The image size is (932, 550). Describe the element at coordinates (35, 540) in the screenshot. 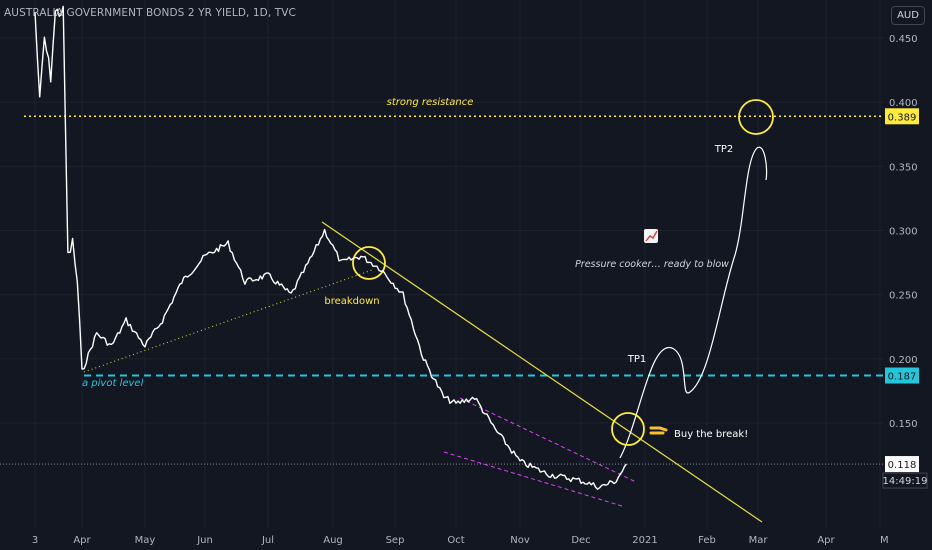

I see `x-tick-label: 3` at that location.